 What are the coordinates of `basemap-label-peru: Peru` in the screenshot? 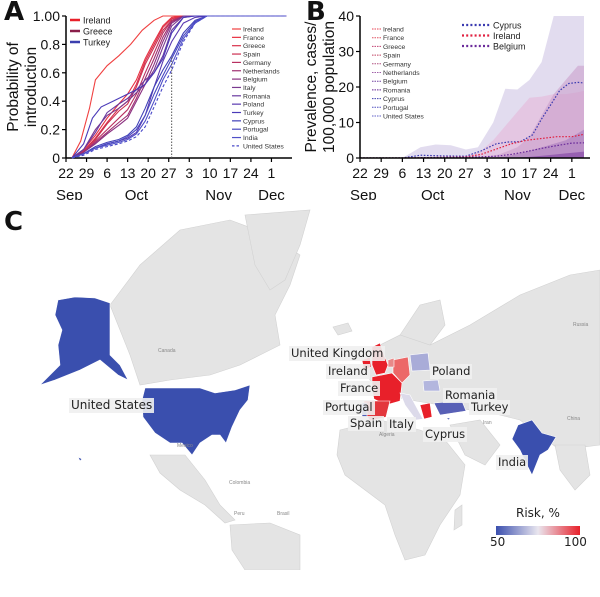 It's located at (239, 514).